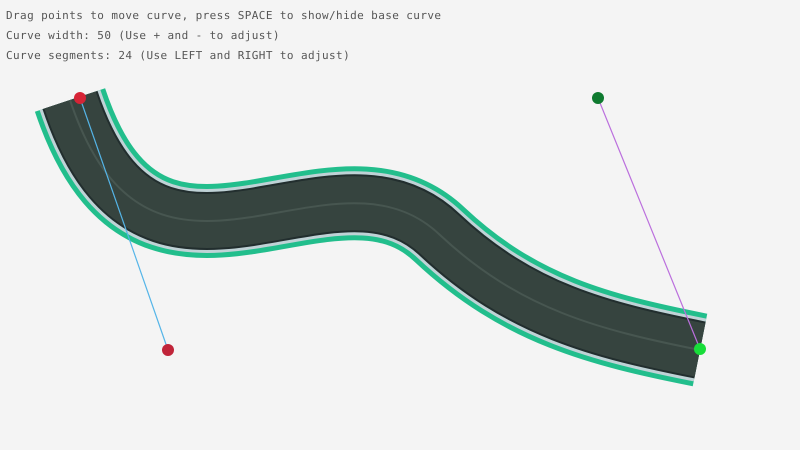 This screenshot has width=800, height=450. Describe the element at coordinates (598, 98) in the screenshot. I see `end-control-point` at that location.